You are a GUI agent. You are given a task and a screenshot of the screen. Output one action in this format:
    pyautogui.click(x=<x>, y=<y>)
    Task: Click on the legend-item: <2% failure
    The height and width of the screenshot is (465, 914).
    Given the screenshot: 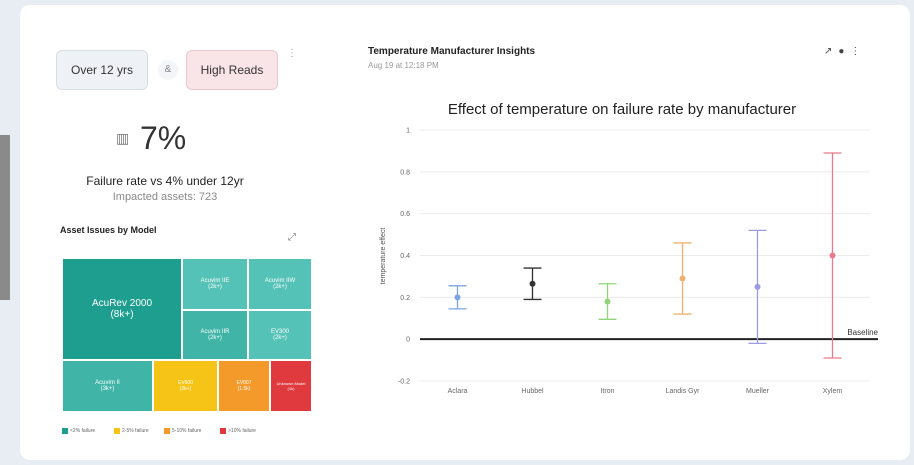 What is the action you would take?
    pyautogui.click(x=78, y=431)
    